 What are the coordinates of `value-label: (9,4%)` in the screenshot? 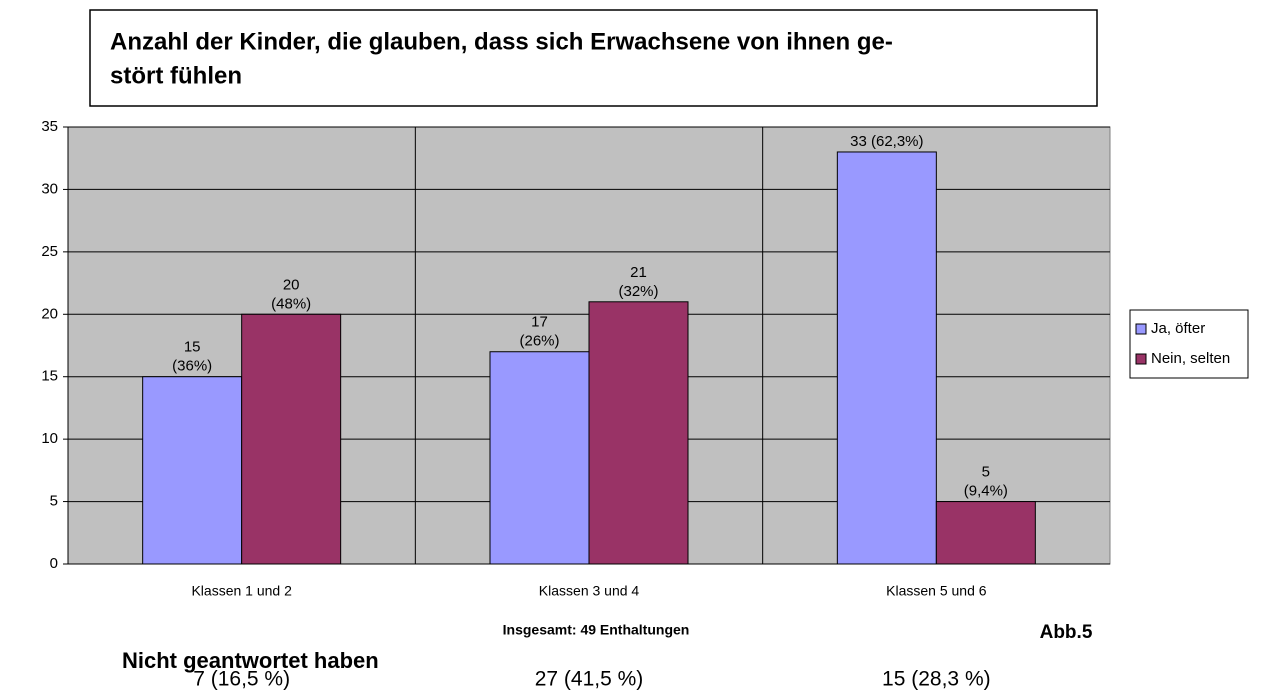 It's located at (986, 491).